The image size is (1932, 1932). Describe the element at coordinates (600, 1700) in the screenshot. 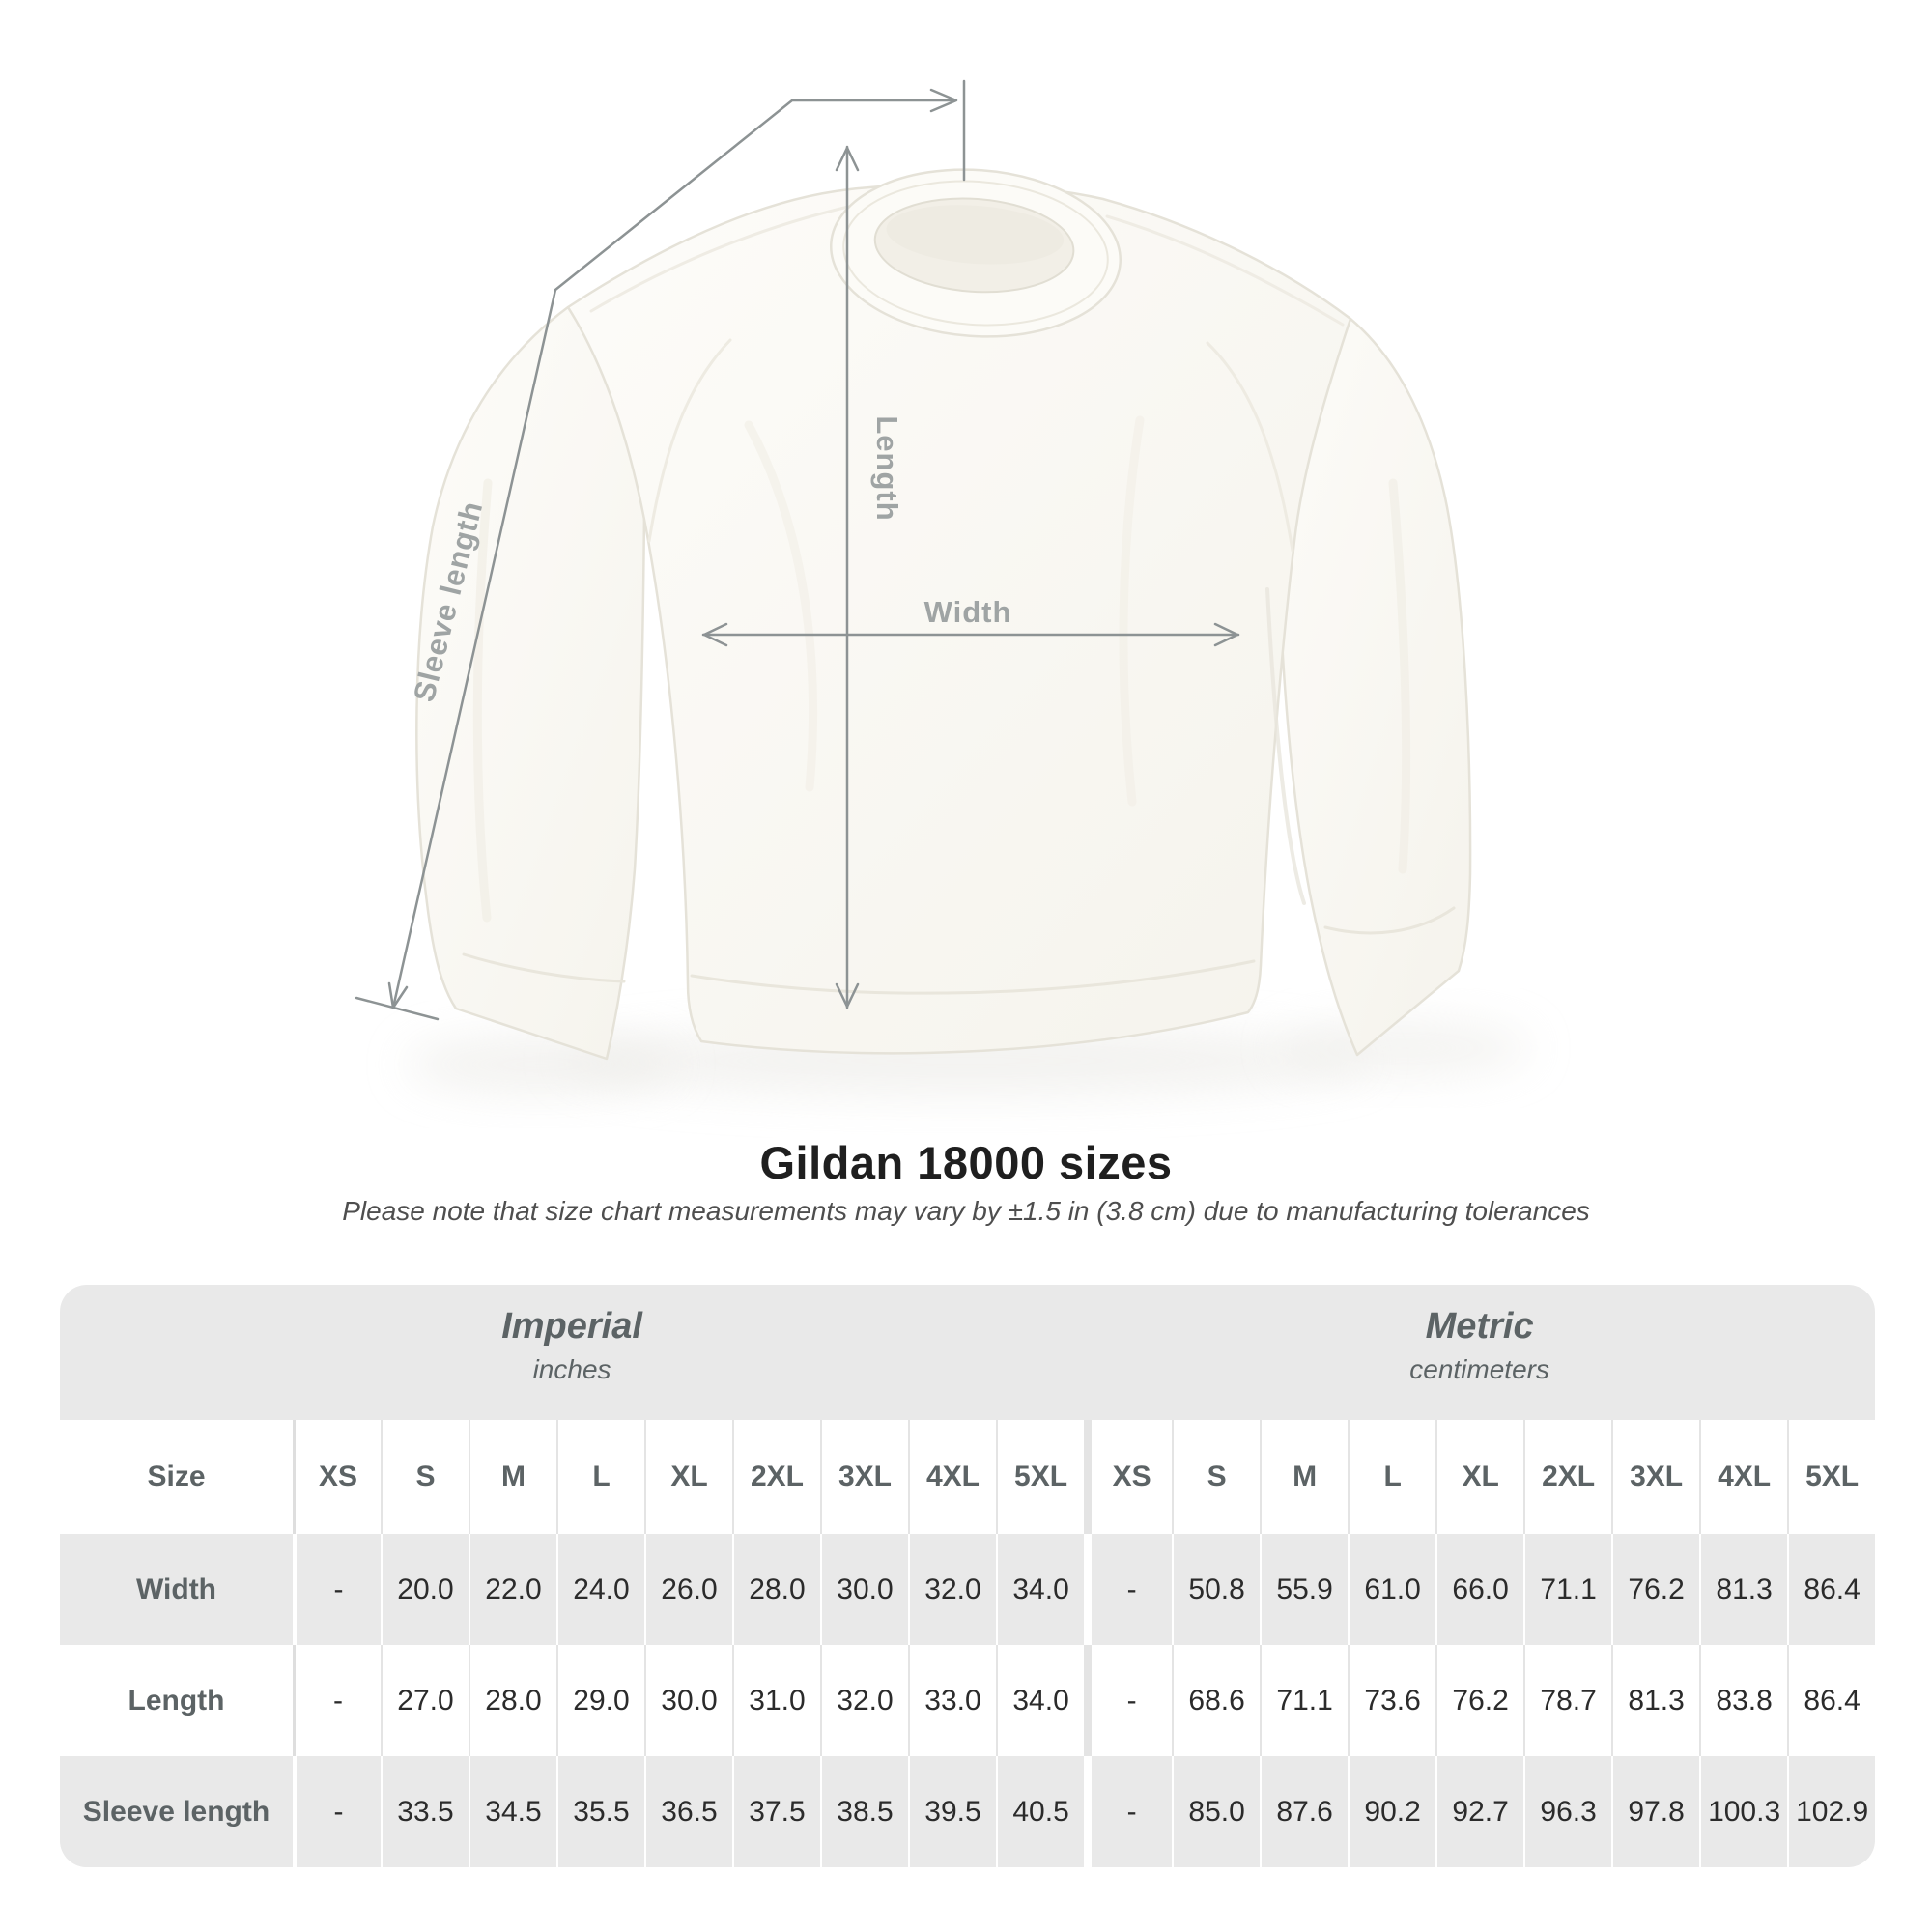

I see `value-cell: 29.0` at that location.